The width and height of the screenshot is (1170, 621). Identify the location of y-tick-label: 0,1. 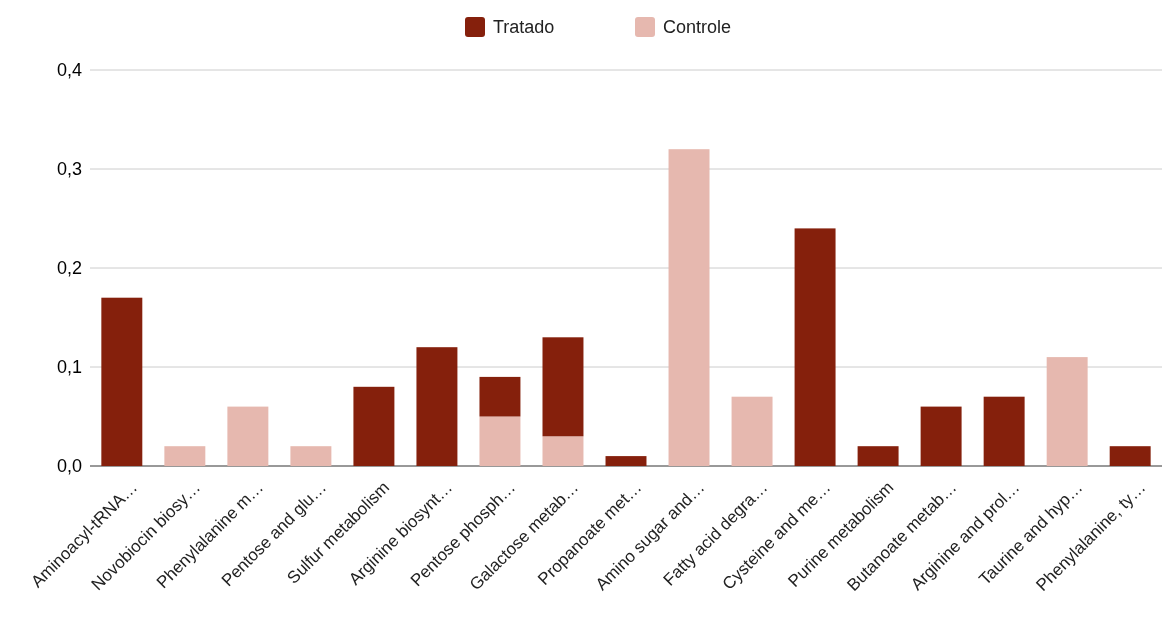
(69, 367).